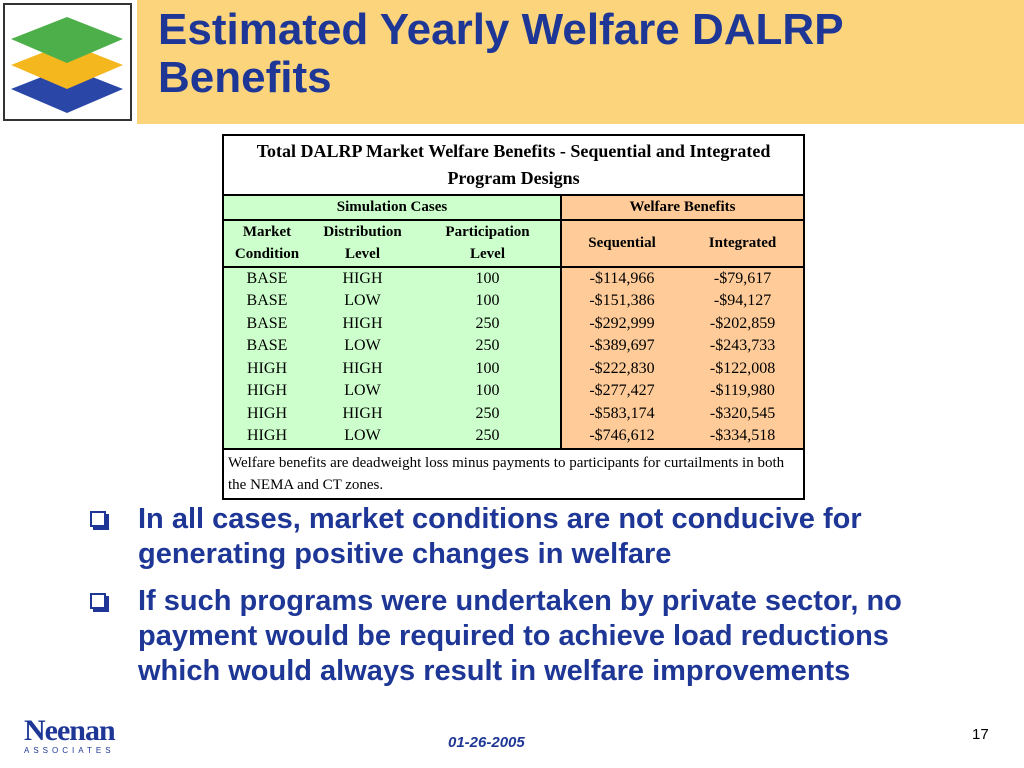  What do you see at coordinates (621, 391) in the screenshot?
I see `cell-sequential: -$277,427` at bounding box center [621, 391].